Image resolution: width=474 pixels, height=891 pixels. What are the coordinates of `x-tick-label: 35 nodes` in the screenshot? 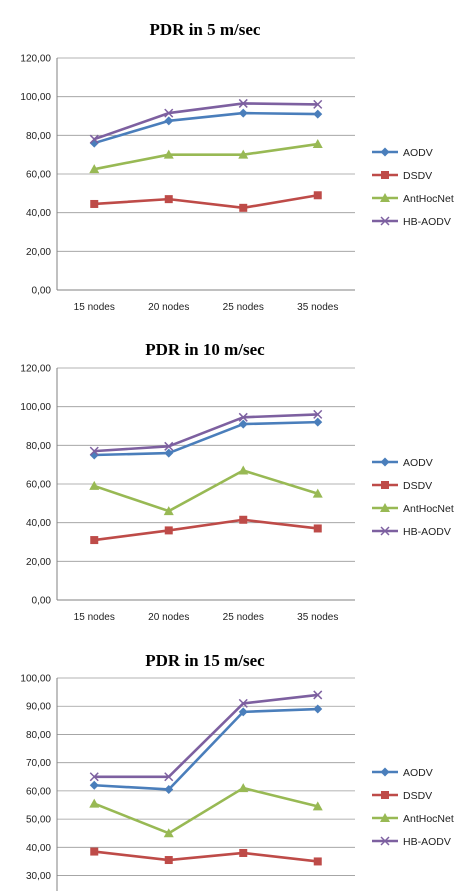 It's located at (317, 307).